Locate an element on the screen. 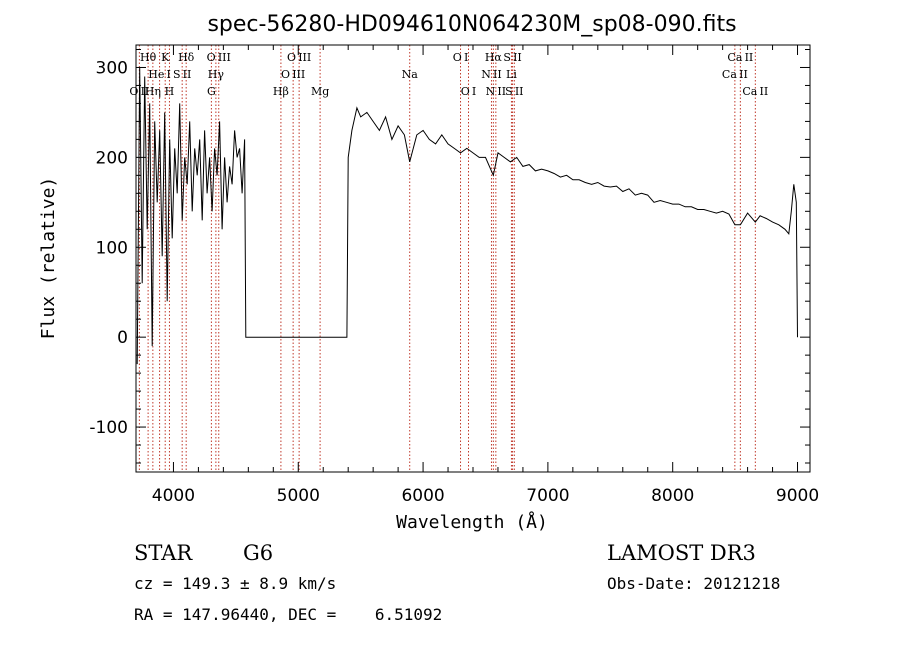  survey-name: LAMOST DR3 is located at coordinates (681, 553).